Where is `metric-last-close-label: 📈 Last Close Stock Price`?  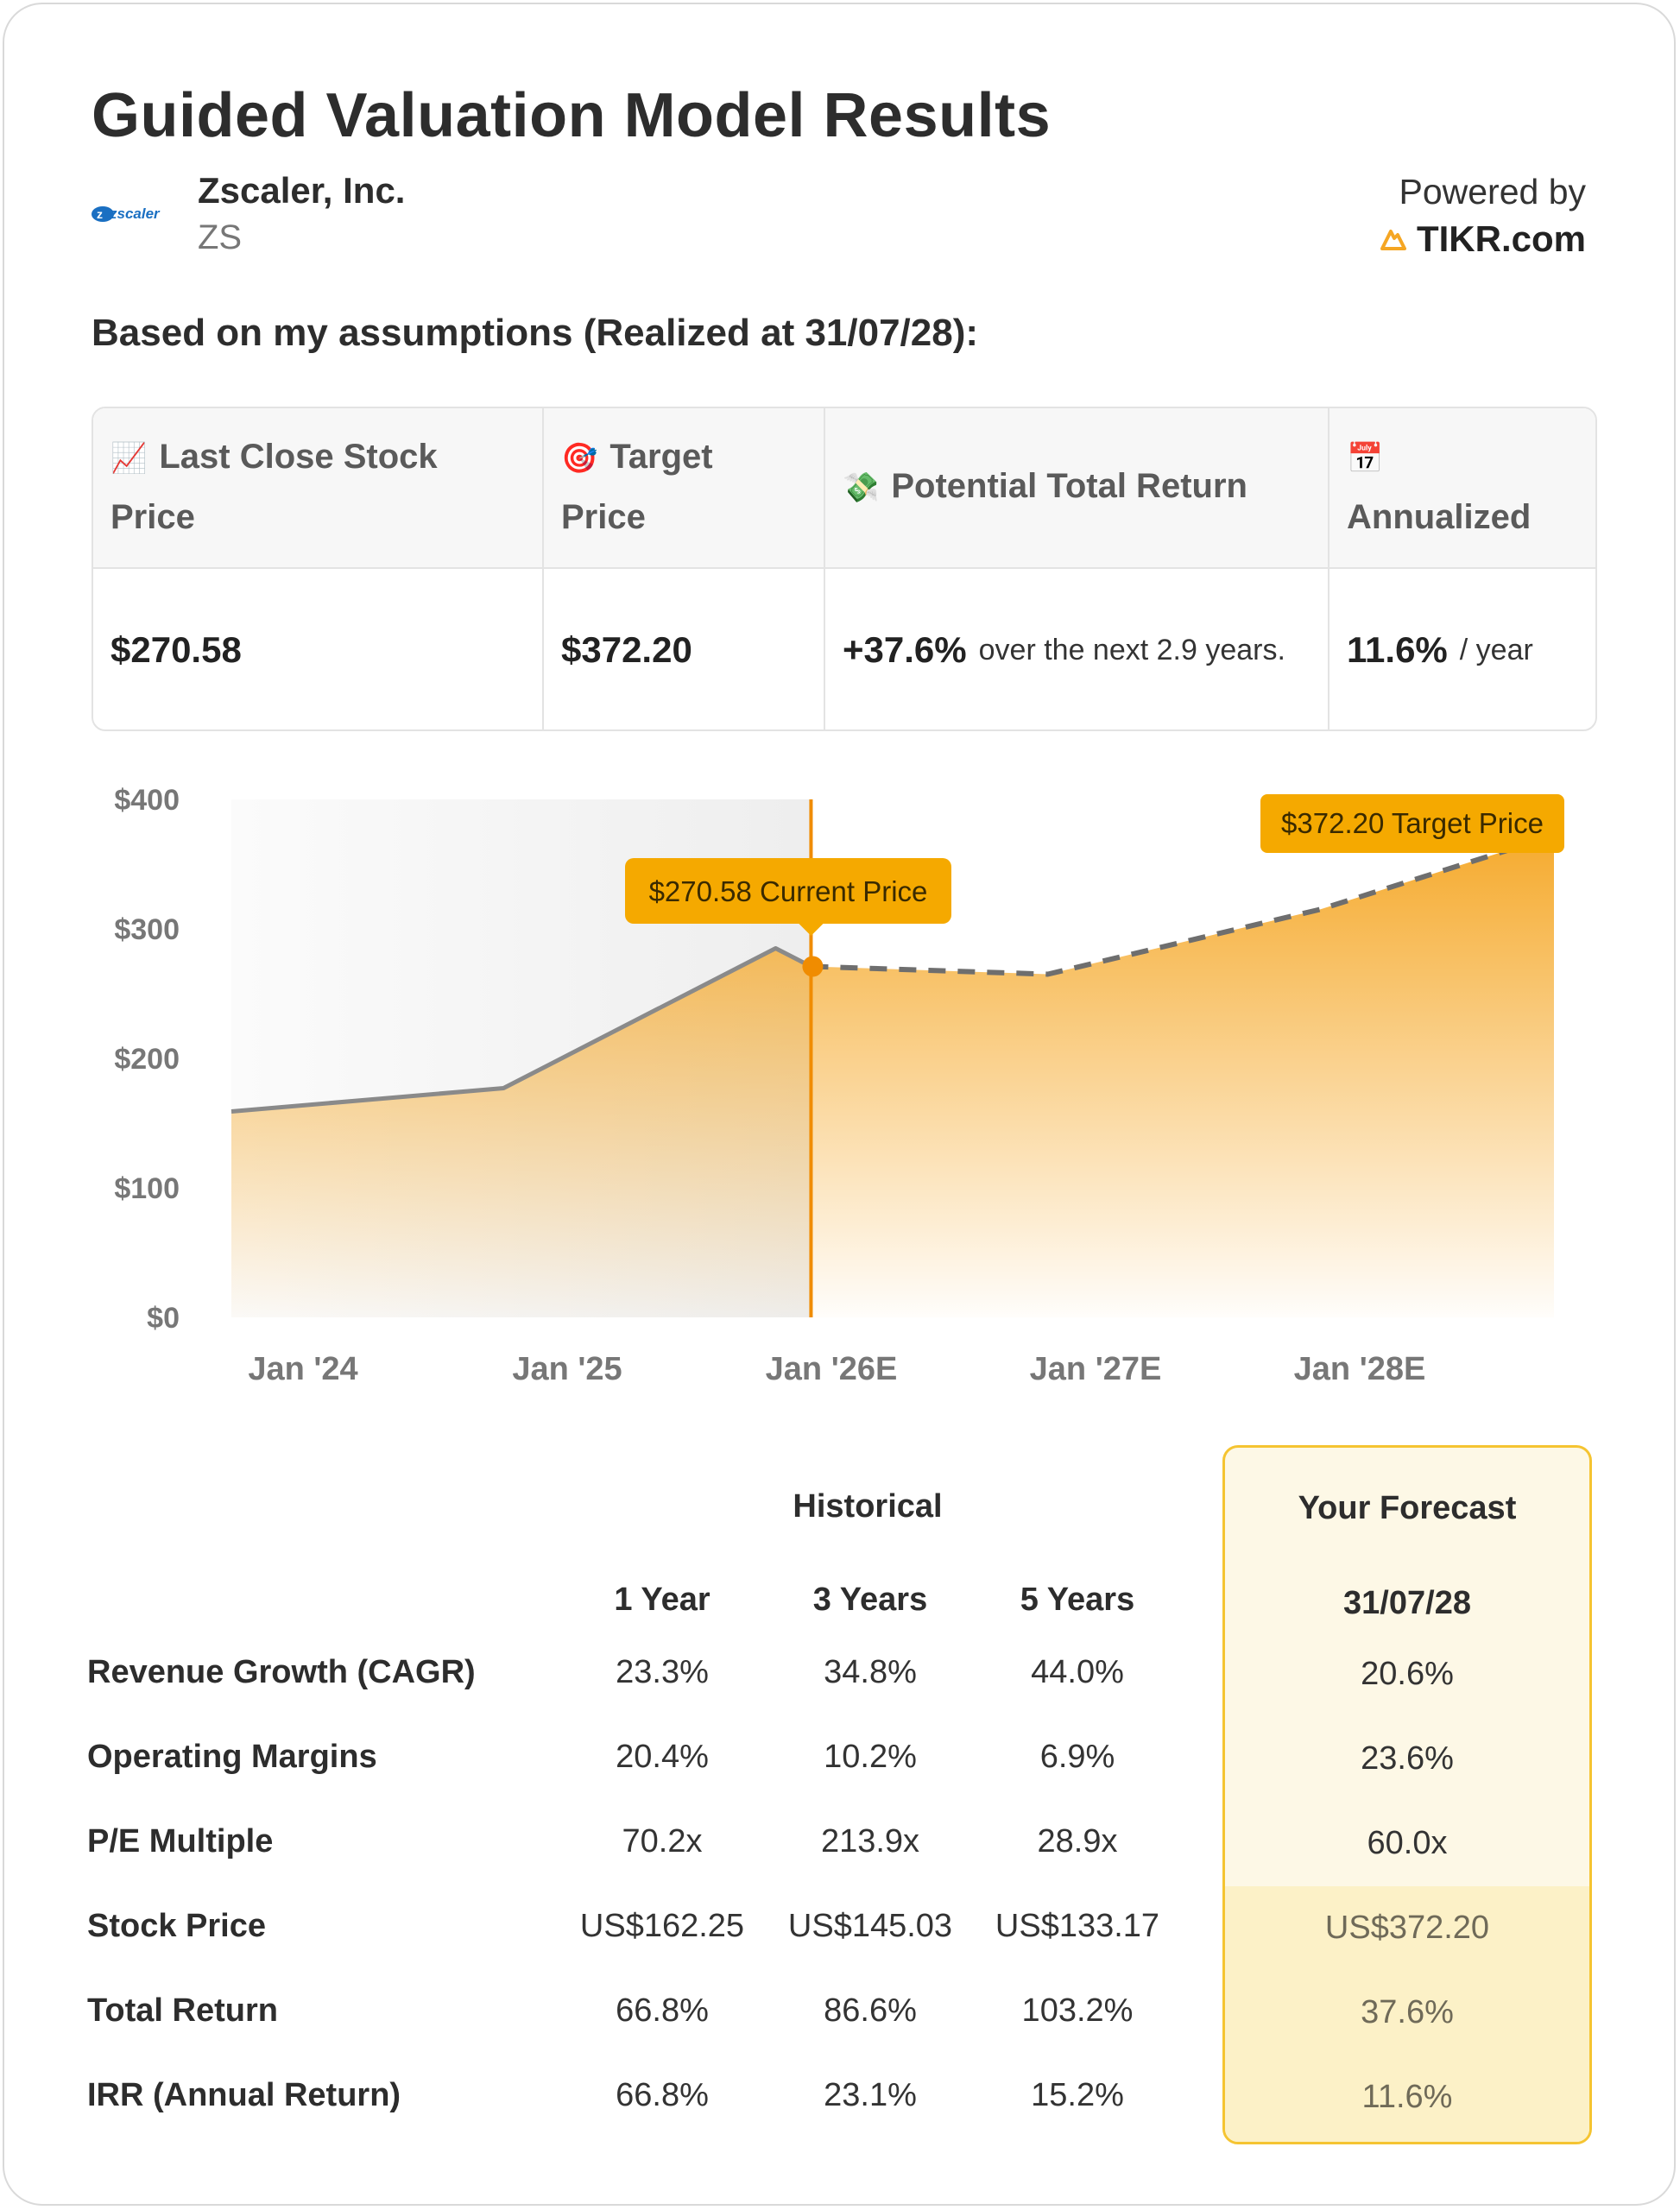 metric-last-close-label: 📈 Last Close Stock Price is located at coordinates (274, 487).